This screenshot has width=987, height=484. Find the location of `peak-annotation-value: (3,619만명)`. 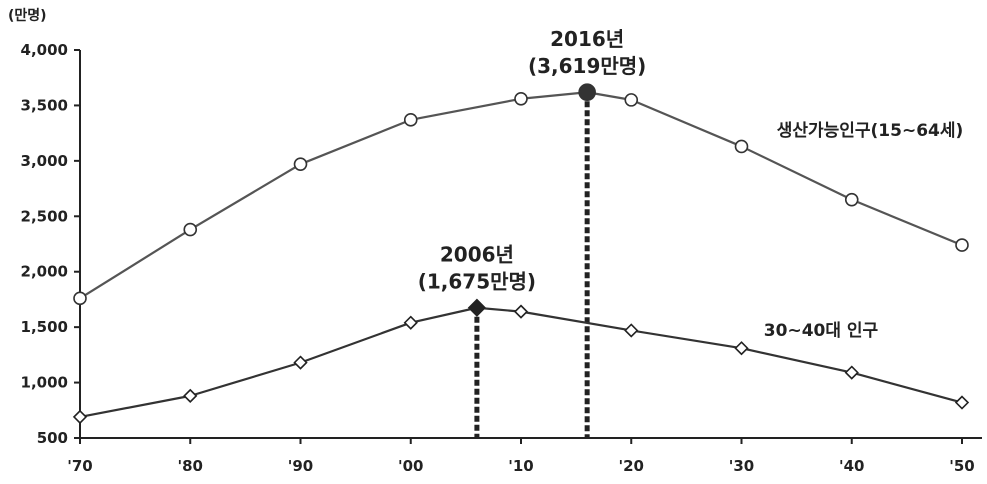

peak-annotation-value: (3,619만명) is located at coordinates (587, 66).